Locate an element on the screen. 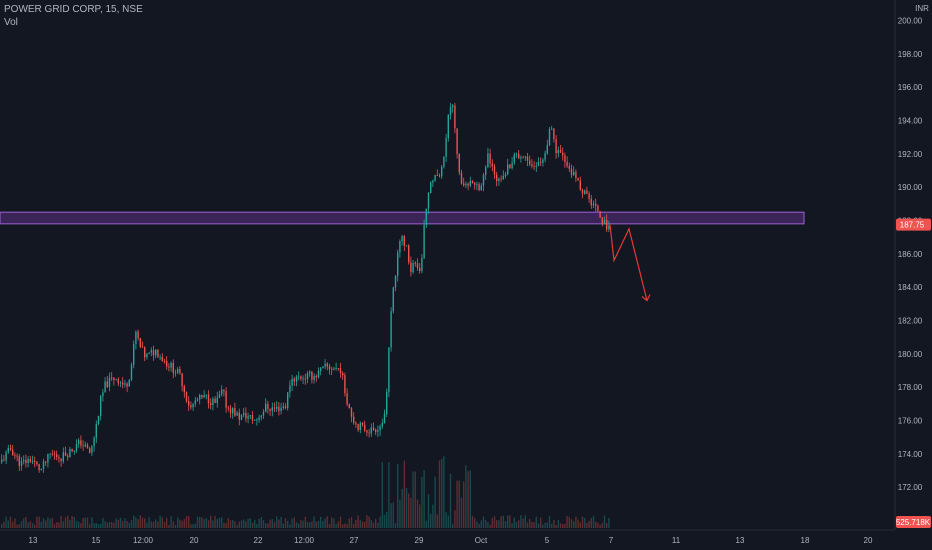 Image resolution: width=932 pixels, height=550 pixels. symbol-title: POWER GRID CORP, 15, NSE is located at coordinates (73, 9).